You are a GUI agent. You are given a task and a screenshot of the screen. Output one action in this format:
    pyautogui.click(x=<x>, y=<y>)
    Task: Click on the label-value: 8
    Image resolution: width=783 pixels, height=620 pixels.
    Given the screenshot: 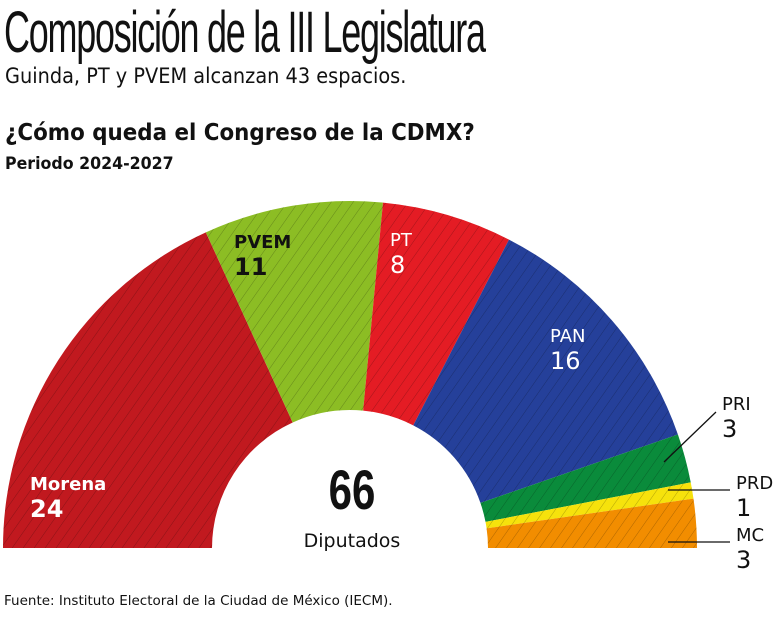 What is the action you would take?
    pyautogui.click(x=398, y=265)
    